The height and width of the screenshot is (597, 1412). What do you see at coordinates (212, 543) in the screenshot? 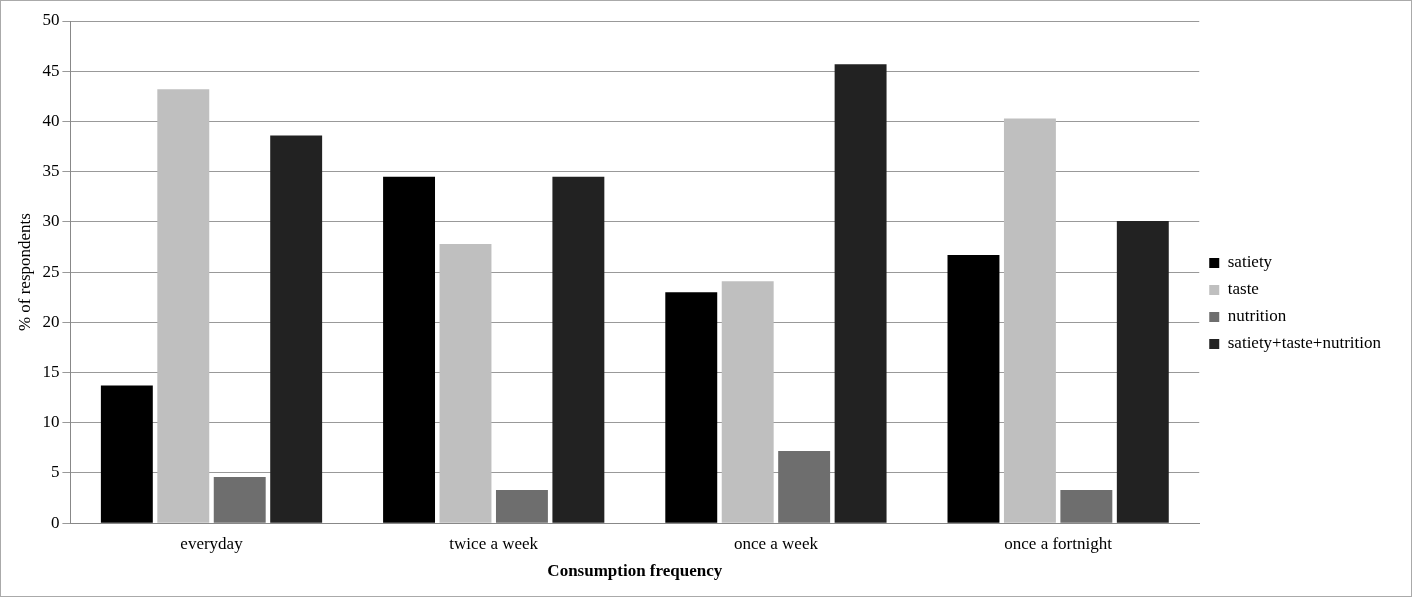
I see `x-tick-label: everyday` at bounding box center [212, 543].